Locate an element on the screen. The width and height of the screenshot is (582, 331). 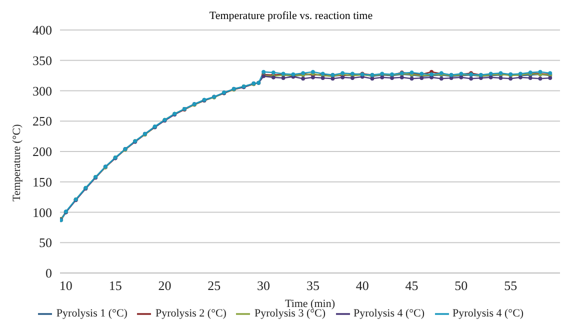
x-tick-label: 10 is located at coordinates (65, 286).